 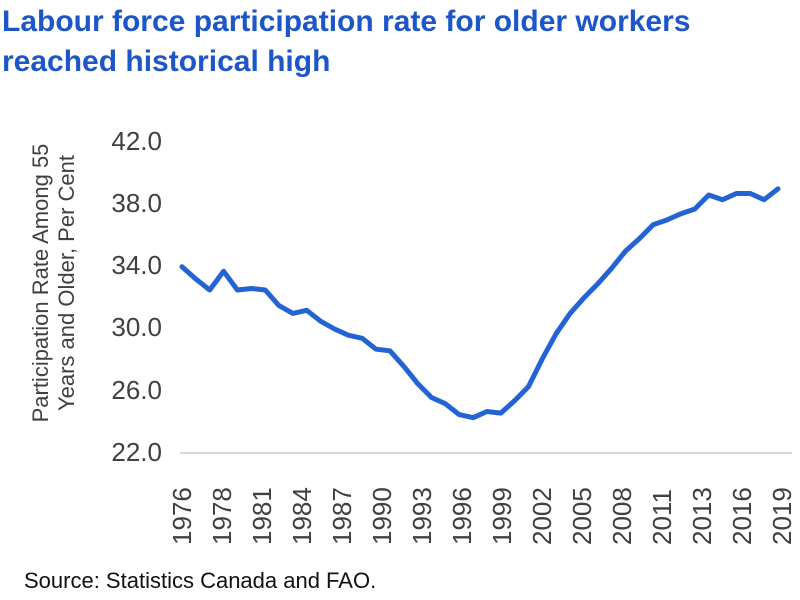 What do you see at coordinates (166, 61) in the screenshot?
I see `chart-title-line-2: reached historical high` at bounding box center [166, 61].